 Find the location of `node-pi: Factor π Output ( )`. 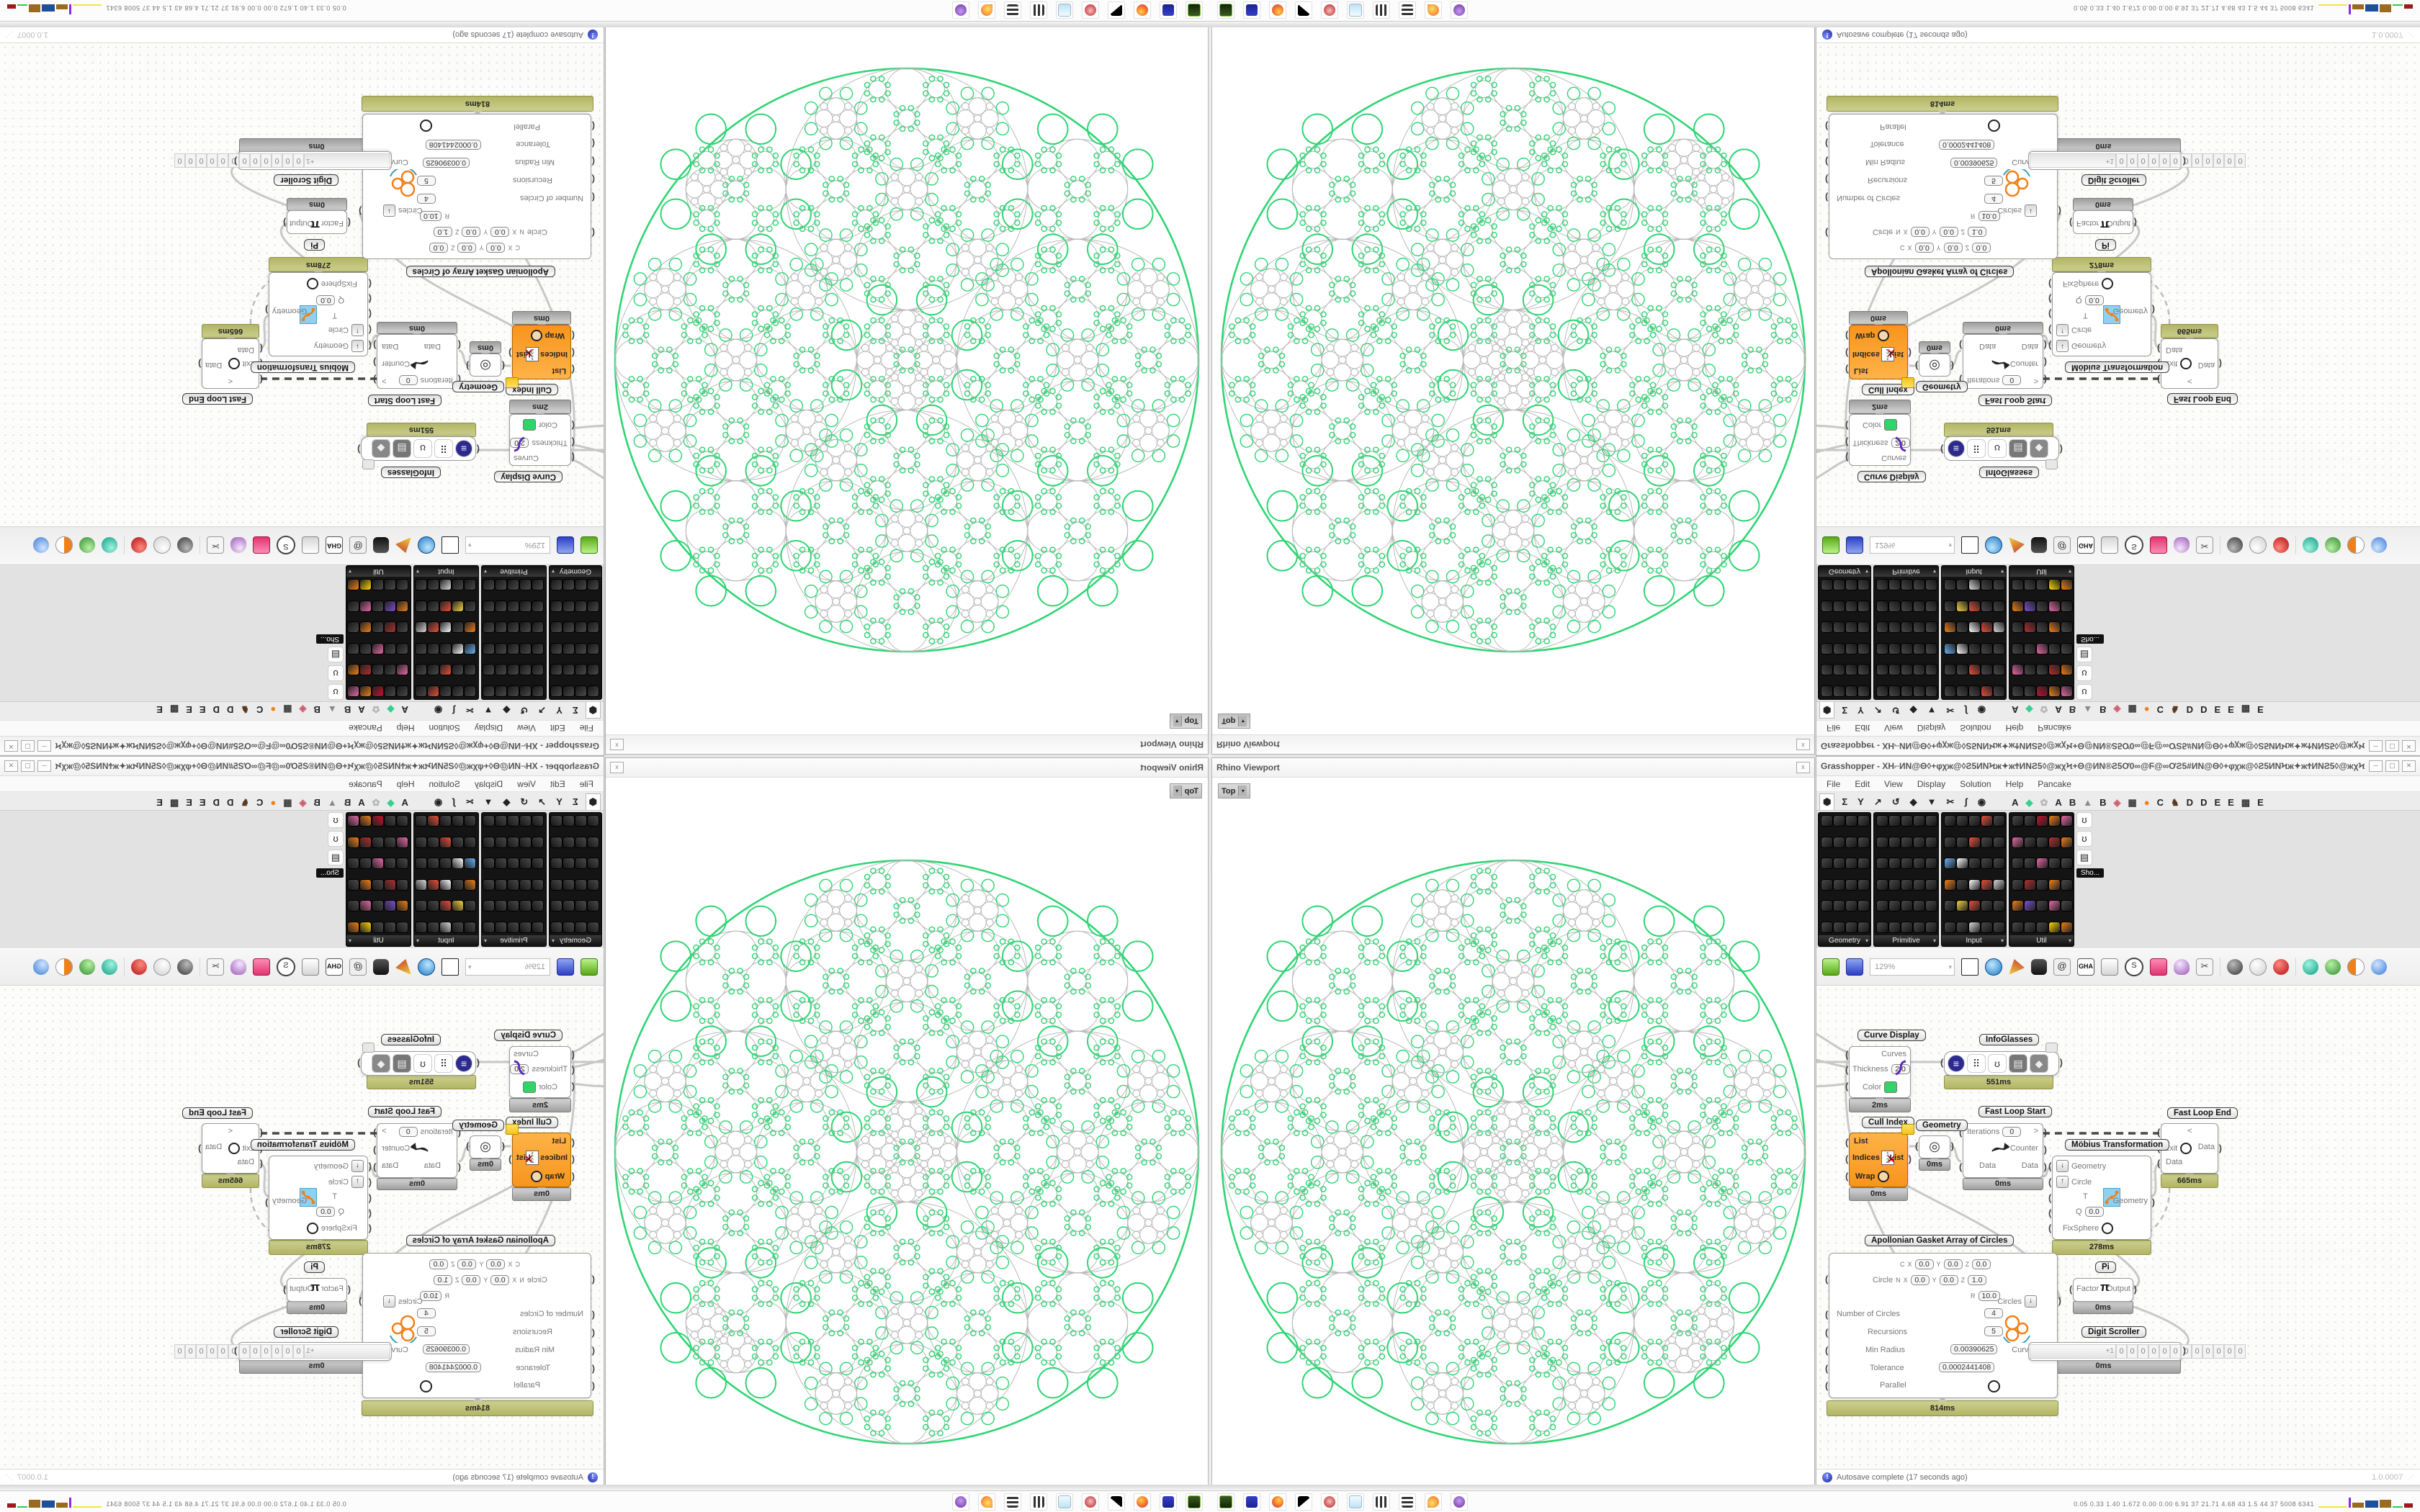

node-pi: Factor π Output ( ) is located at coordinates (2103, 1290).